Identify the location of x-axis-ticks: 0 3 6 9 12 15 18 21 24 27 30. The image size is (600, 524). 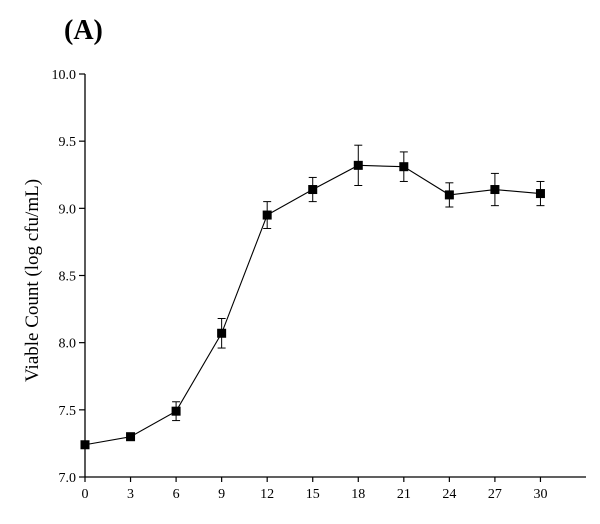
(314, 489).